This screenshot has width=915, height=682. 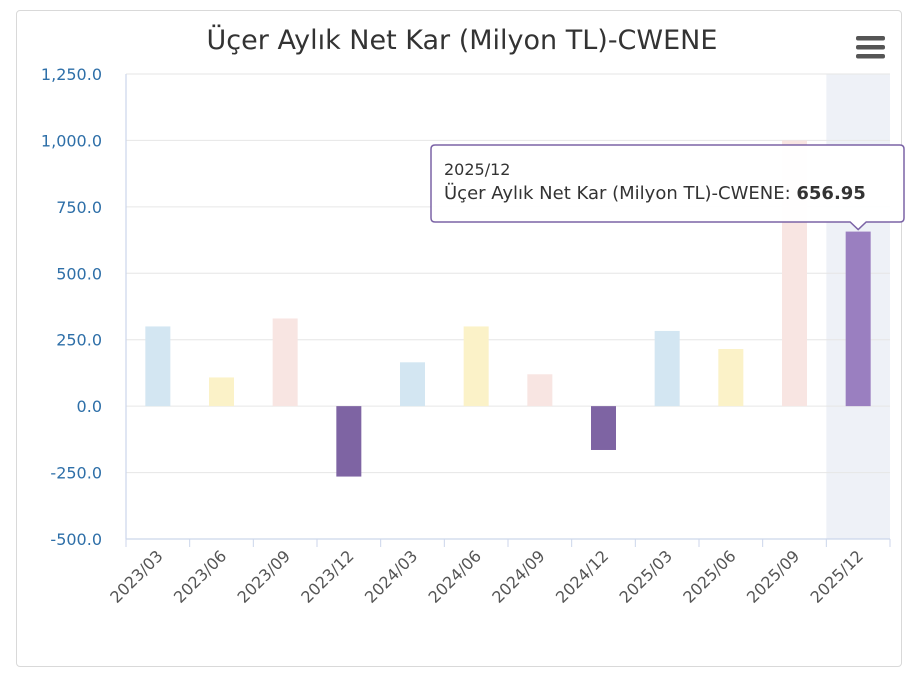 I want to click on chart-menu-button, so click(x=871, y=47).